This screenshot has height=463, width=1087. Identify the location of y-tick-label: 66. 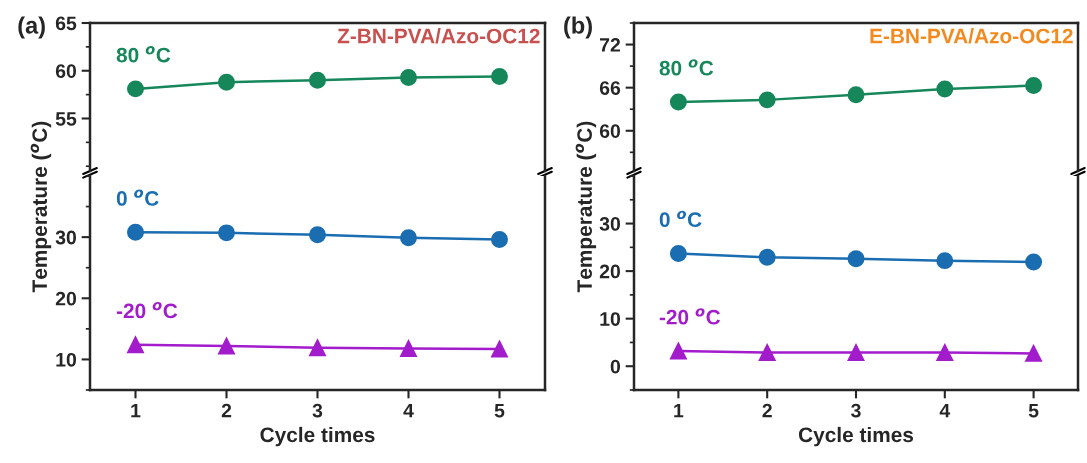
(610, 88).